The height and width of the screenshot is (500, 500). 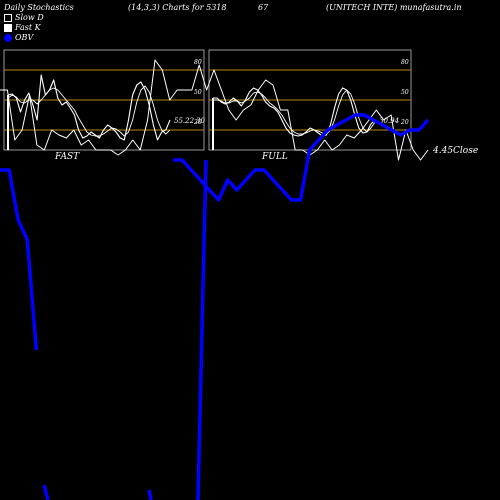 I want to click on white-swatch-icon, so click(x=8, y=28).